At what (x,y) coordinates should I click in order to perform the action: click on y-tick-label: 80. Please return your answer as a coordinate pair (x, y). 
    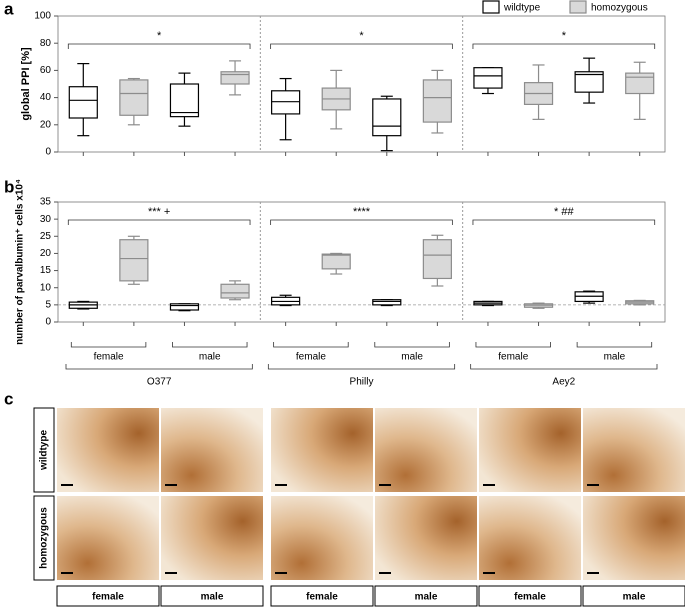
    Looking at the image, I should click on (46, 43).